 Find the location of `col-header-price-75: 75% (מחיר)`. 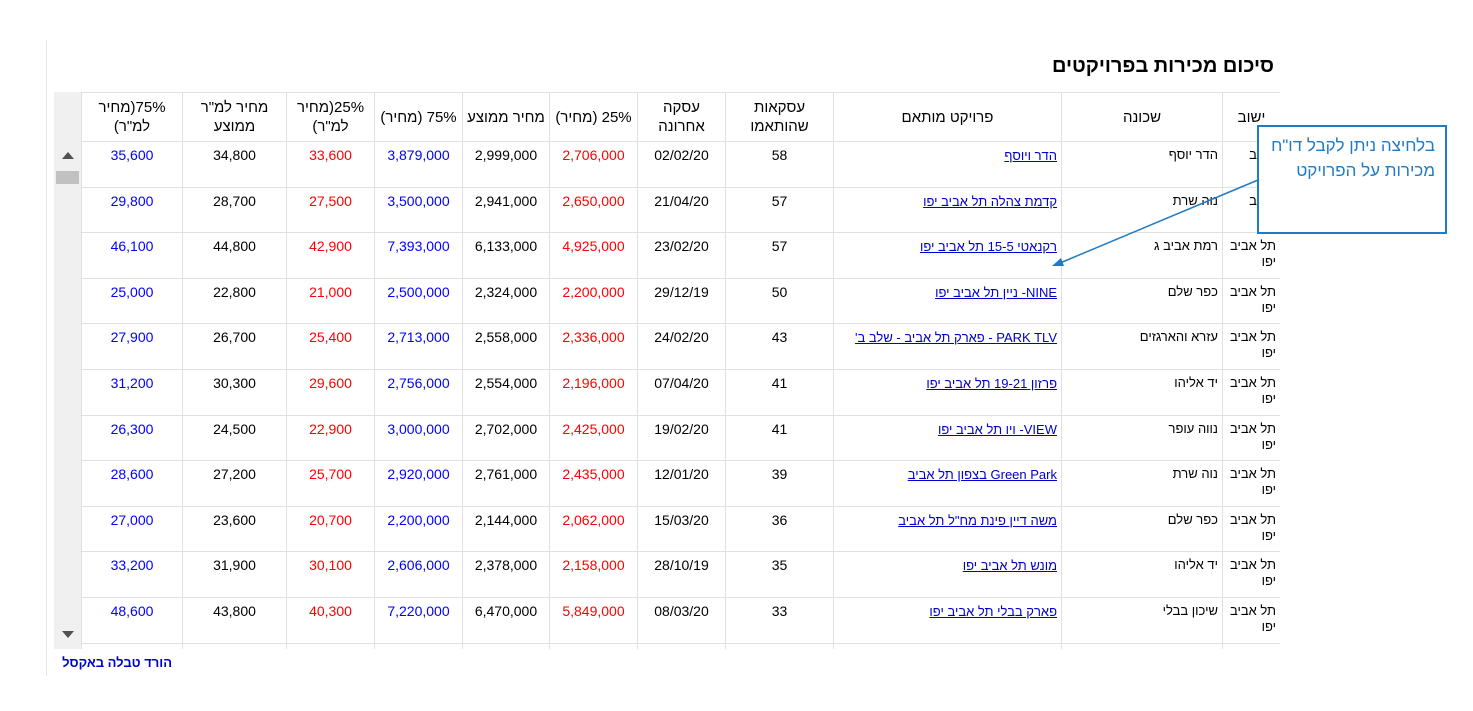

col-header-price-75: 75% (מחיר) is located at coordinates (418, 117).